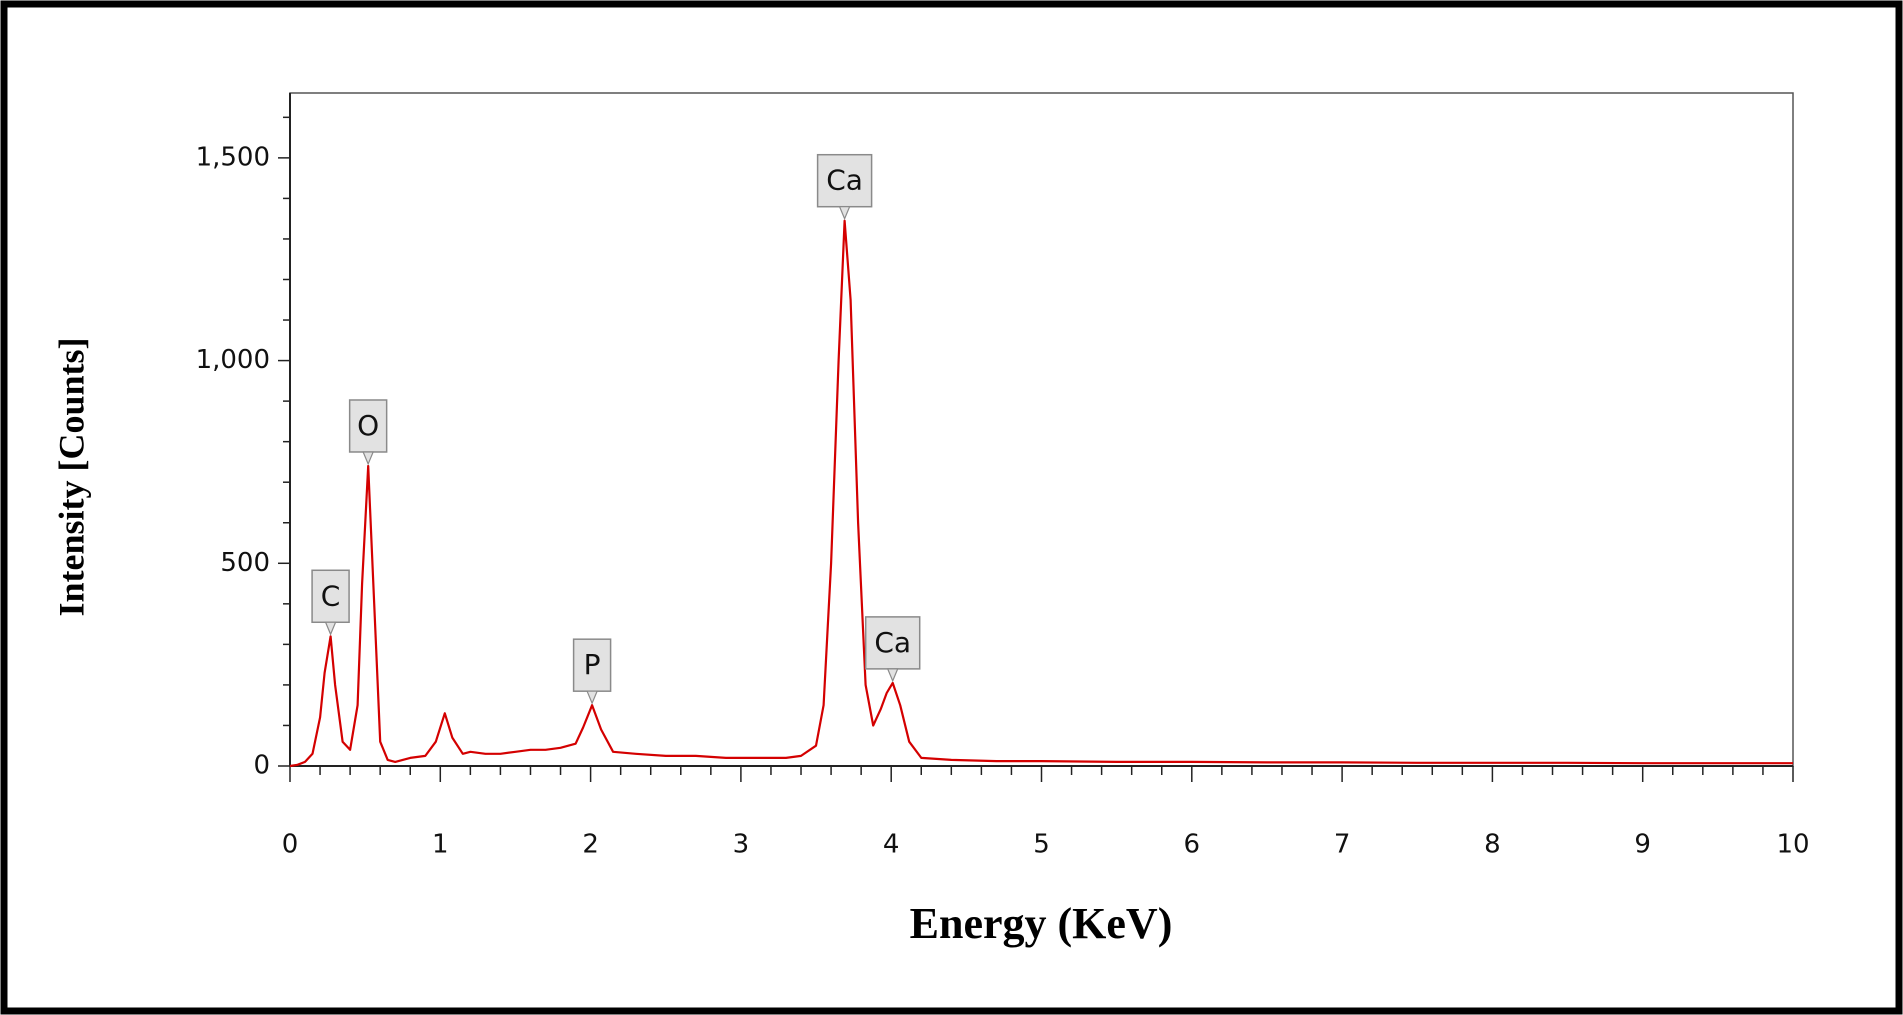 The width and height of the screenshot is (1903, 1015). What do you see at coordinates (245, 563) in the screenshot?
I see `y-tick-label: 500` at bounding box center [245, 563].